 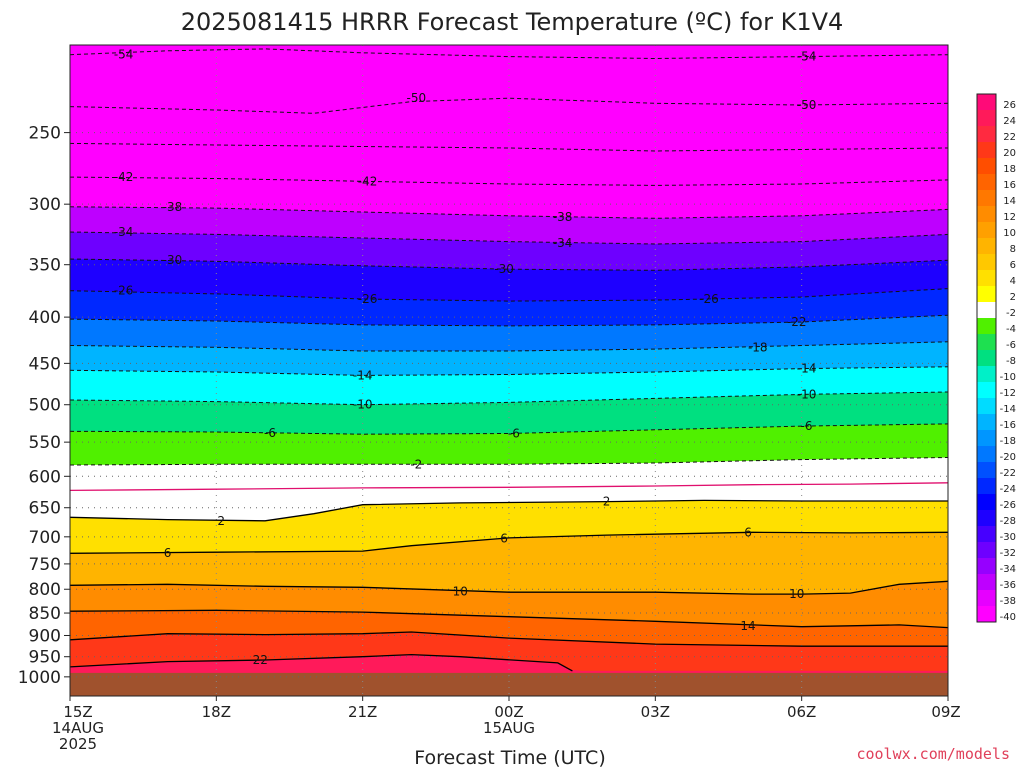 What do you see at coordinates (45, 509) in the screenshot?
I see `y-tick-label: 650` at bounding box center [45, 509].